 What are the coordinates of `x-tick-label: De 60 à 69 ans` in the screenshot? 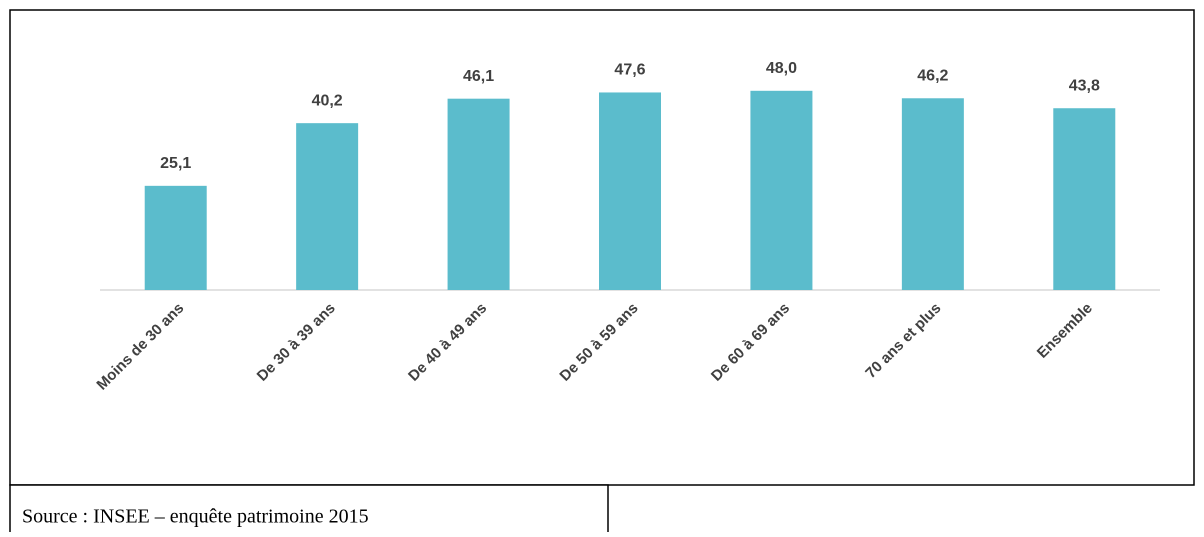 It's located at (750, 342).